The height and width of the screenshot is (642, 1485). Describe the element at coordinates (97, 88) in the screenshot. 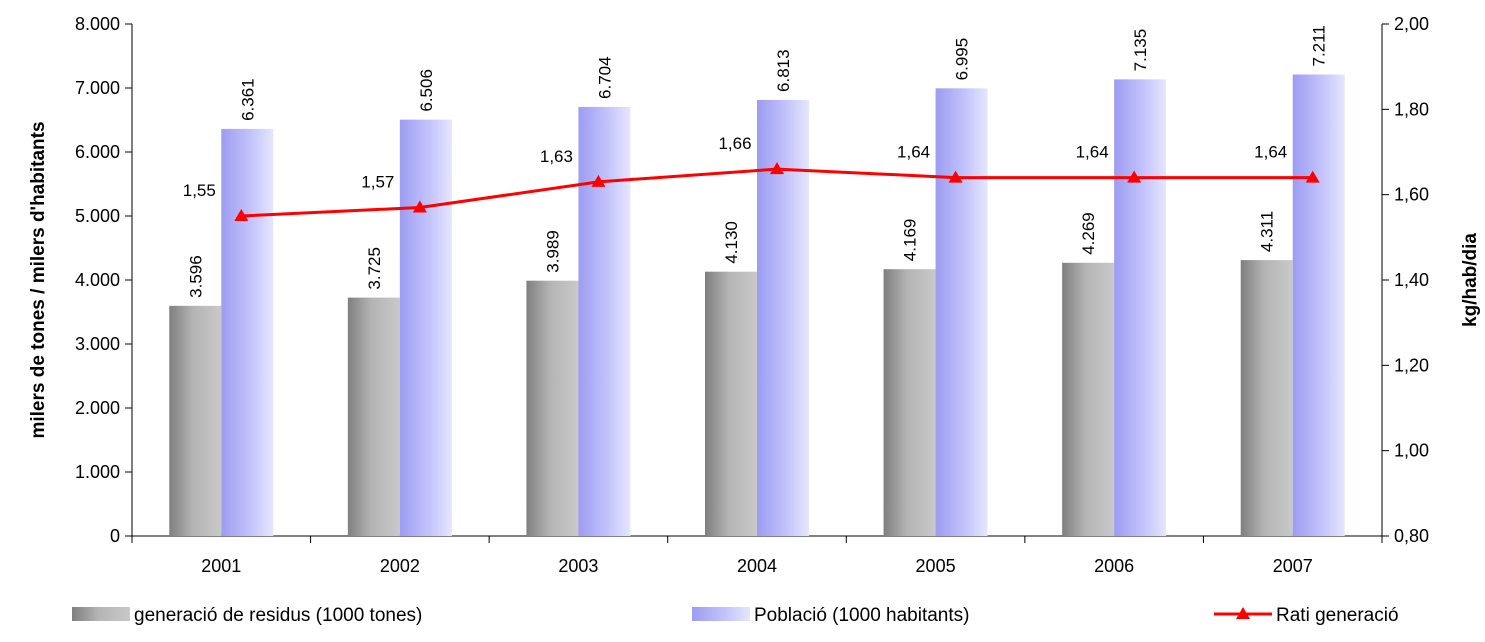

I see `y-left-tick-label: 7.000` at that location.